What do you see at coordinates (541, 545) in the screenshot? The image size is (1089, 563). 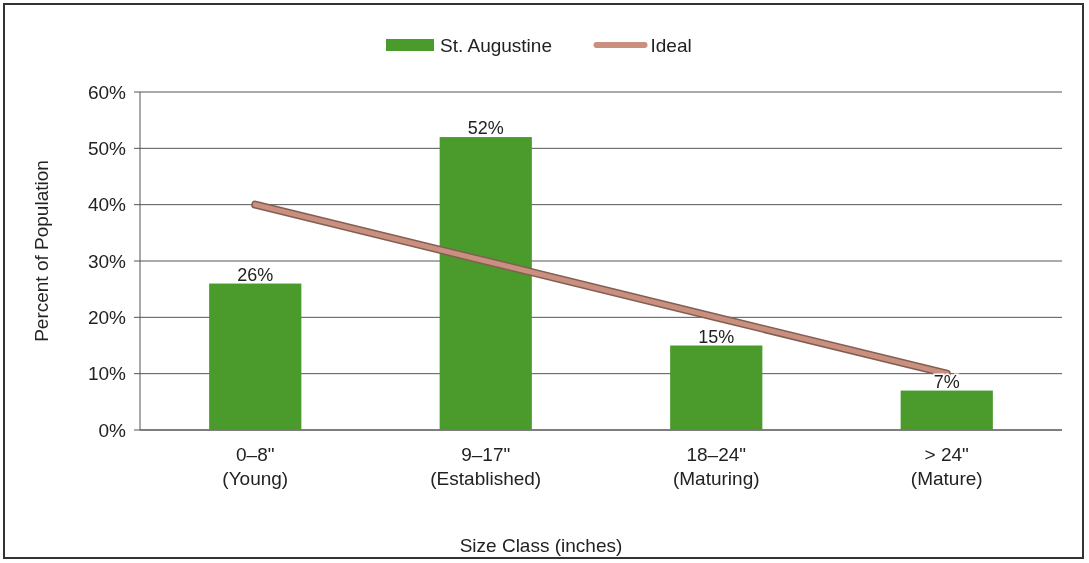 I see `x-axis-title: Size Class (inches)` at bounding box center [541, 545].